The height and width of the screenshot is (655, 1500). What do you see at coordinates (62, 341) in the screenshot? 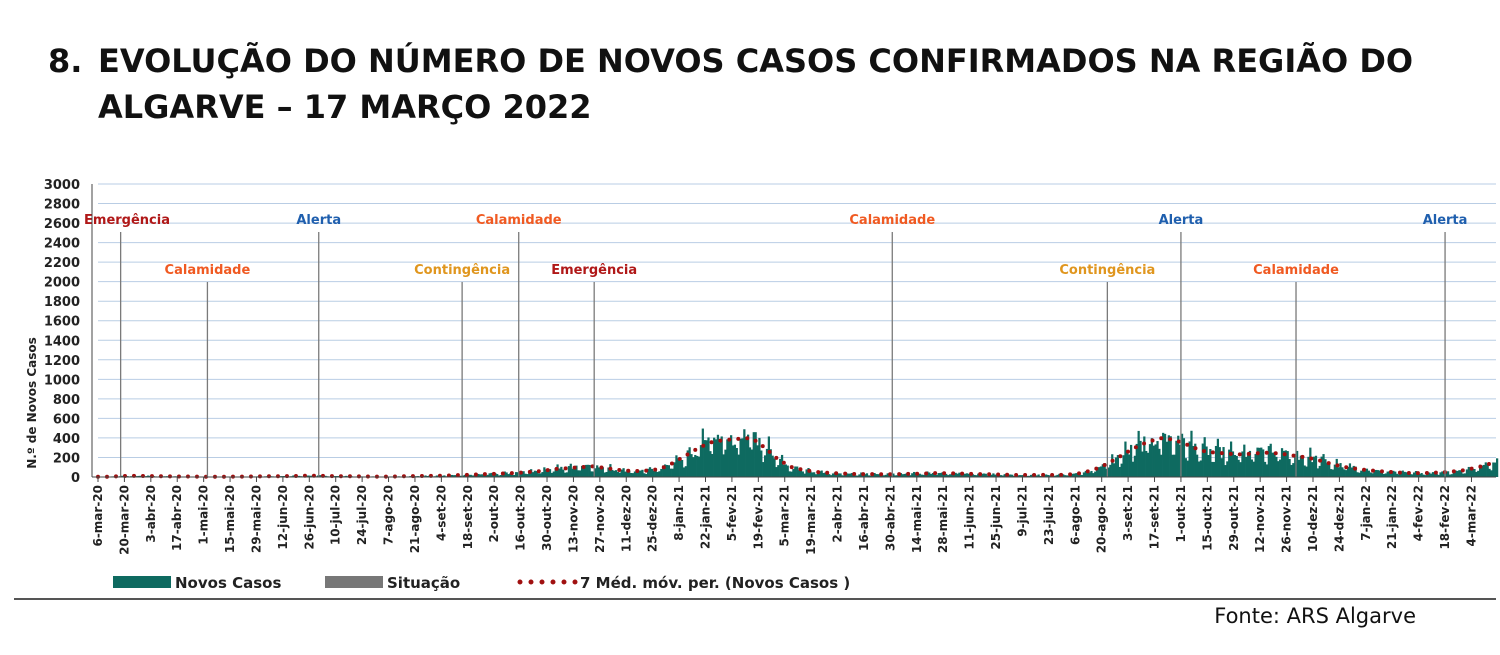
I see `y-tick-label: 1400` at bounding box center [62, 341].